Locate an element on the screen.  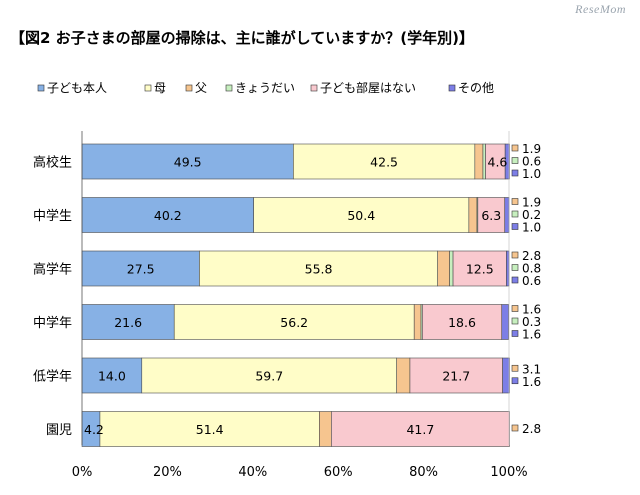
x-tick-label: 60% is located at coordinates (338, 472).